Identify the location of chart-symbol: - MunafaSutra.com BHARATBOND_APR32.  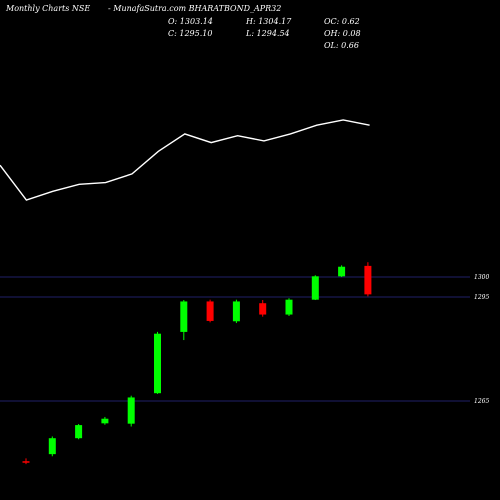
(195, 8).